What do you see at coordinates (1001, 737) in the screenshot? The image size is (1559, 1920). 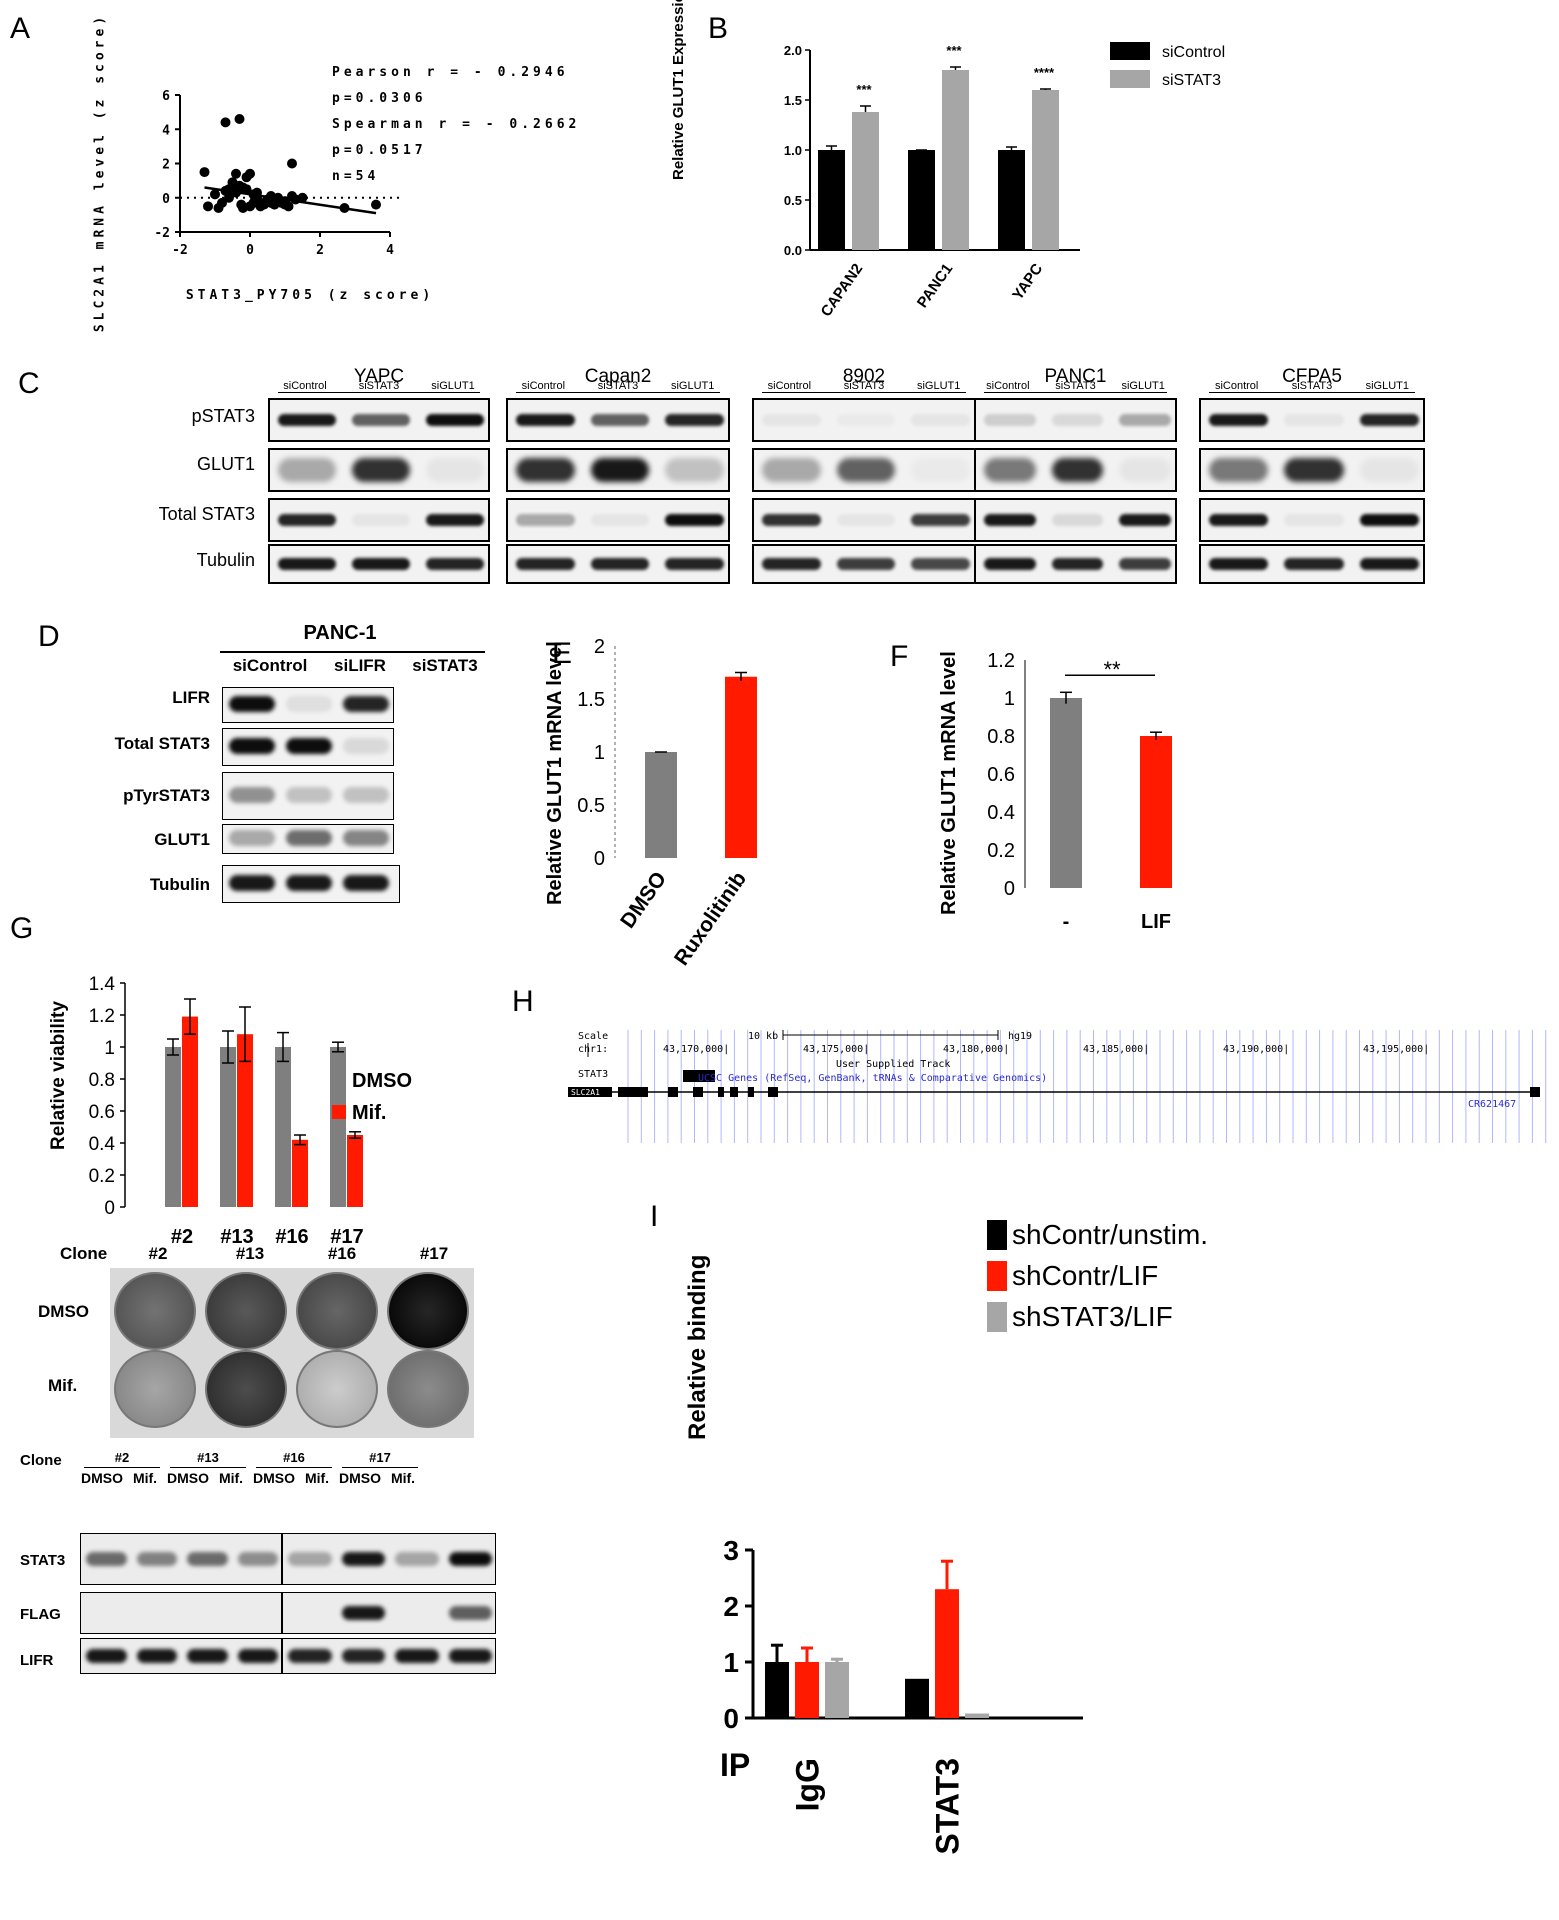 I see `y-tick-label: 0.8` at bounding box center [1001, 737].